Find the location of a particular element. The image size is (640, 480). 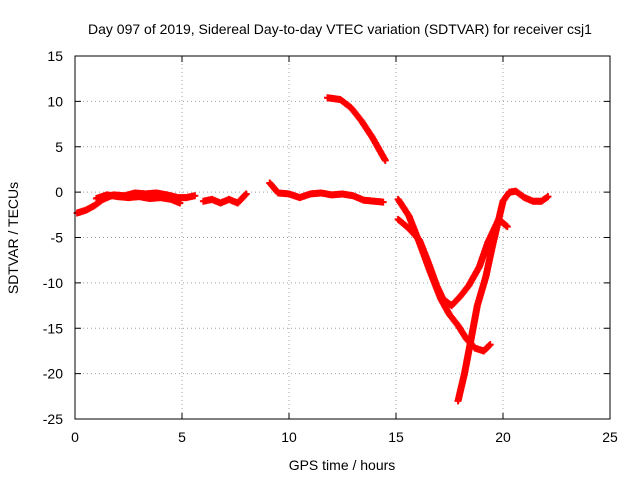

y-tick-label: -10 is located at coordinates (53, 283).